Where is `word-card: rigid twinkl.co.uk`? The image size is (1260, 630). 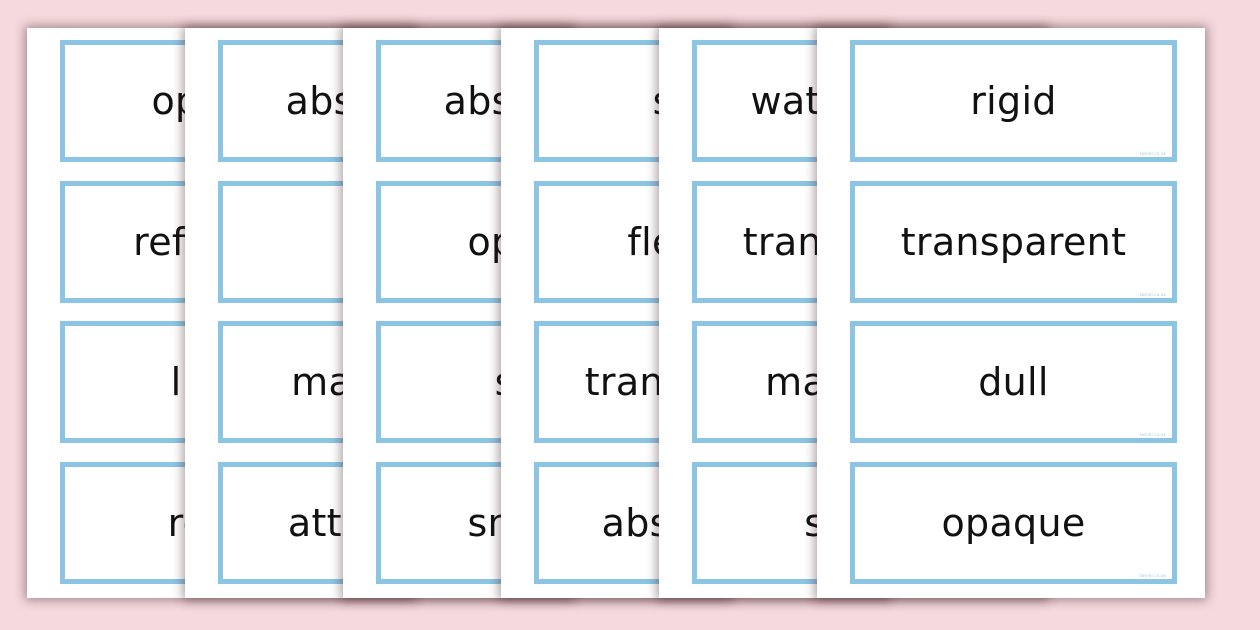
word-card: rigid twinkl.co.uk is located at coordinates (1013, 101).